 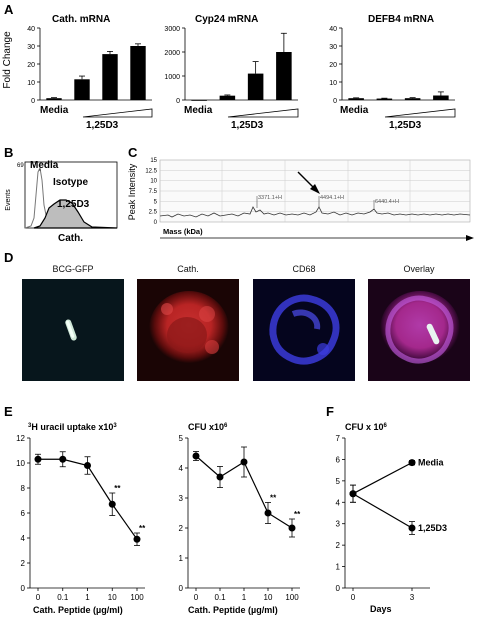 I want to click on spectrum-y-tick-label: 2.5, so click(x=153, y=213).